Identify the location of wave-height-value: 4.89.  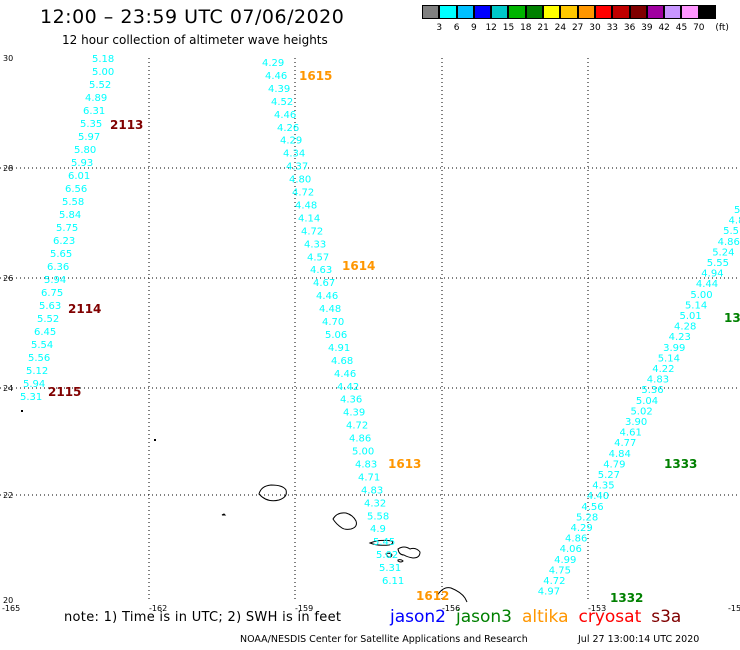
(96, 98).